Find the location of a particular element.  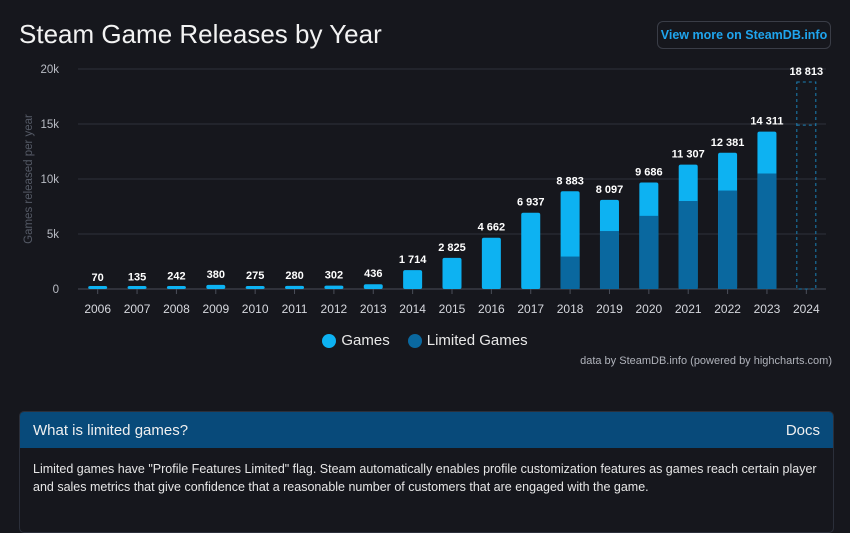

x-tick-label: 2022 is located at coordinates (727, 309).